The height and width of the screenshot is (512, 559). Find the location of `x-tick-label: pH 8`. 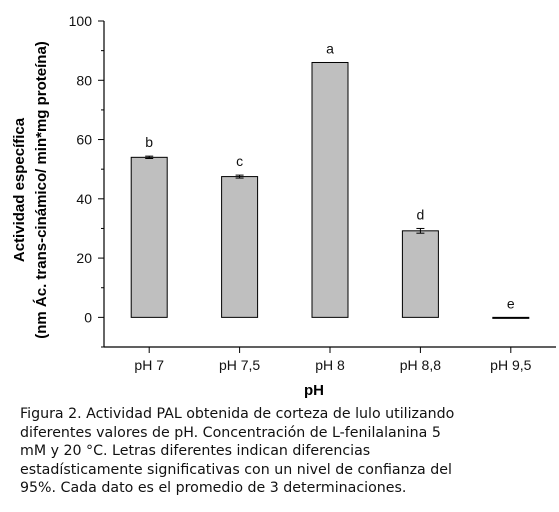

x-tick-label: pH 8 is located at coordinates (330, 365).